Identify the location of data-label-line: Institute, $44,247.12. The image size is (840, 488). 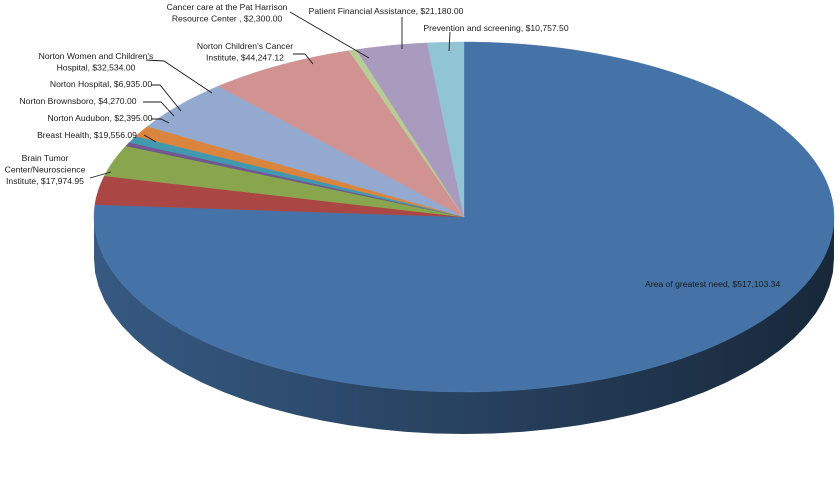
(245, 58).